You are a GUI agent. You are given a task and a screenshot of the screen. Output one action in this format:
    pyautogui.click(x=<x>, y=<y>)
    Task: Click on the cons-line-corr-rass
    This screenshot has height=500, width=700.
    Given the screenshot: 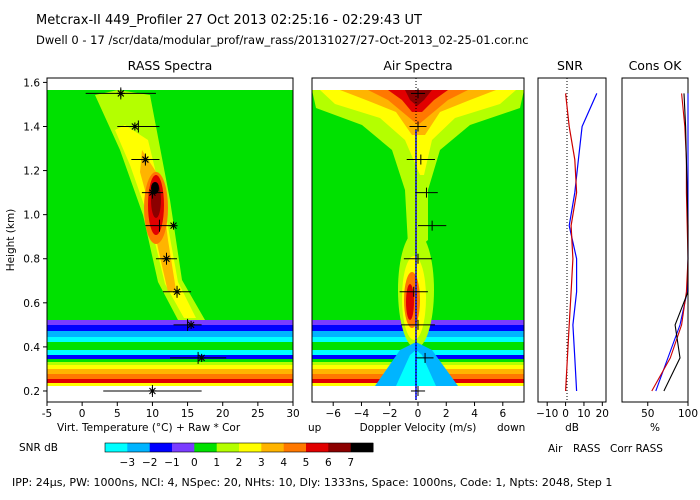 What is the action you would take?
    pyautogui.click(x=676, y=242)
    